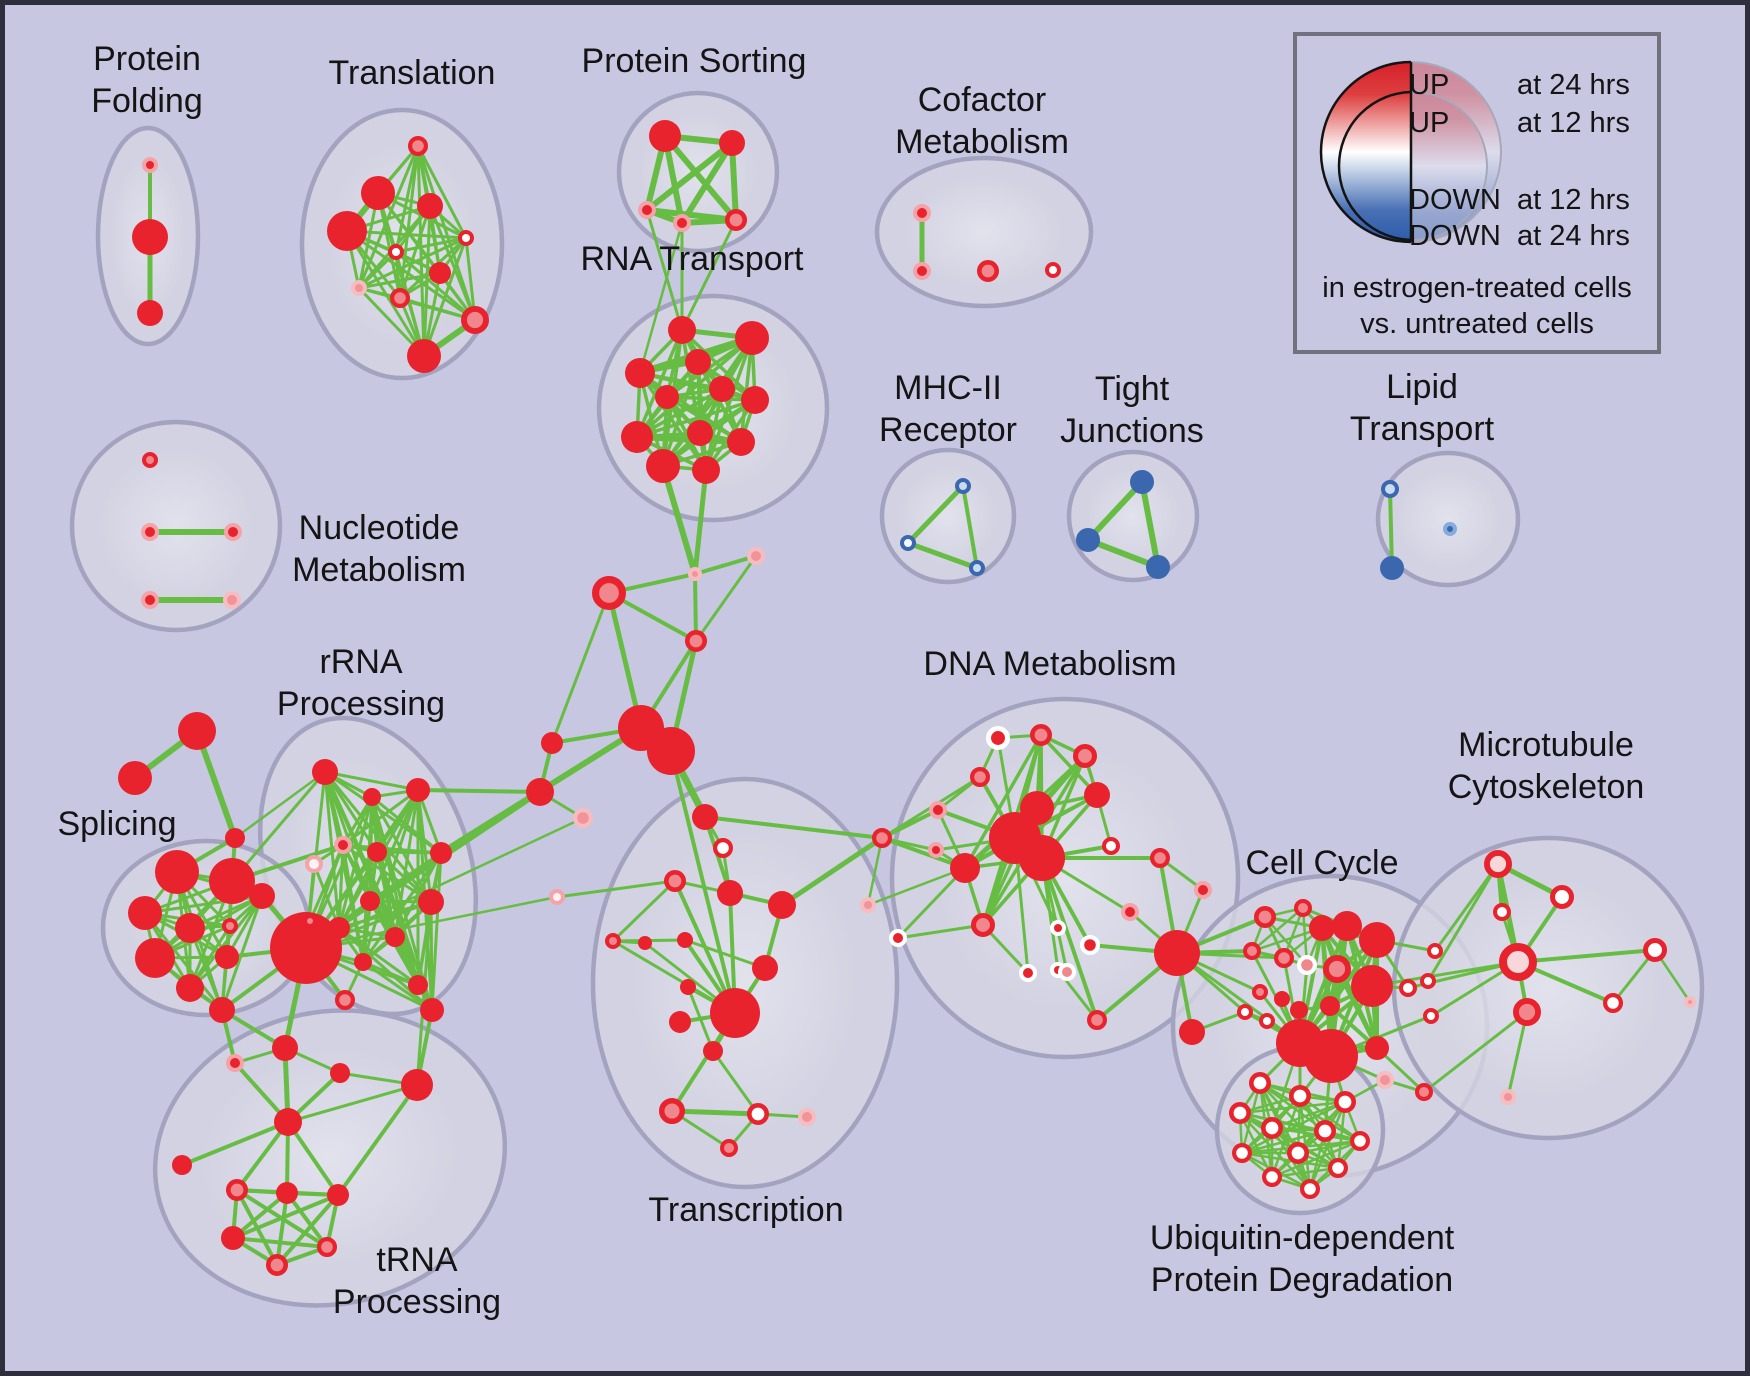 Image resolution: width=1750 pixels, height=1376 pixels. What do you see at coordinates (343, 845) in the screenshot?
I see `node-rr4` at bounding box center [343, 845].